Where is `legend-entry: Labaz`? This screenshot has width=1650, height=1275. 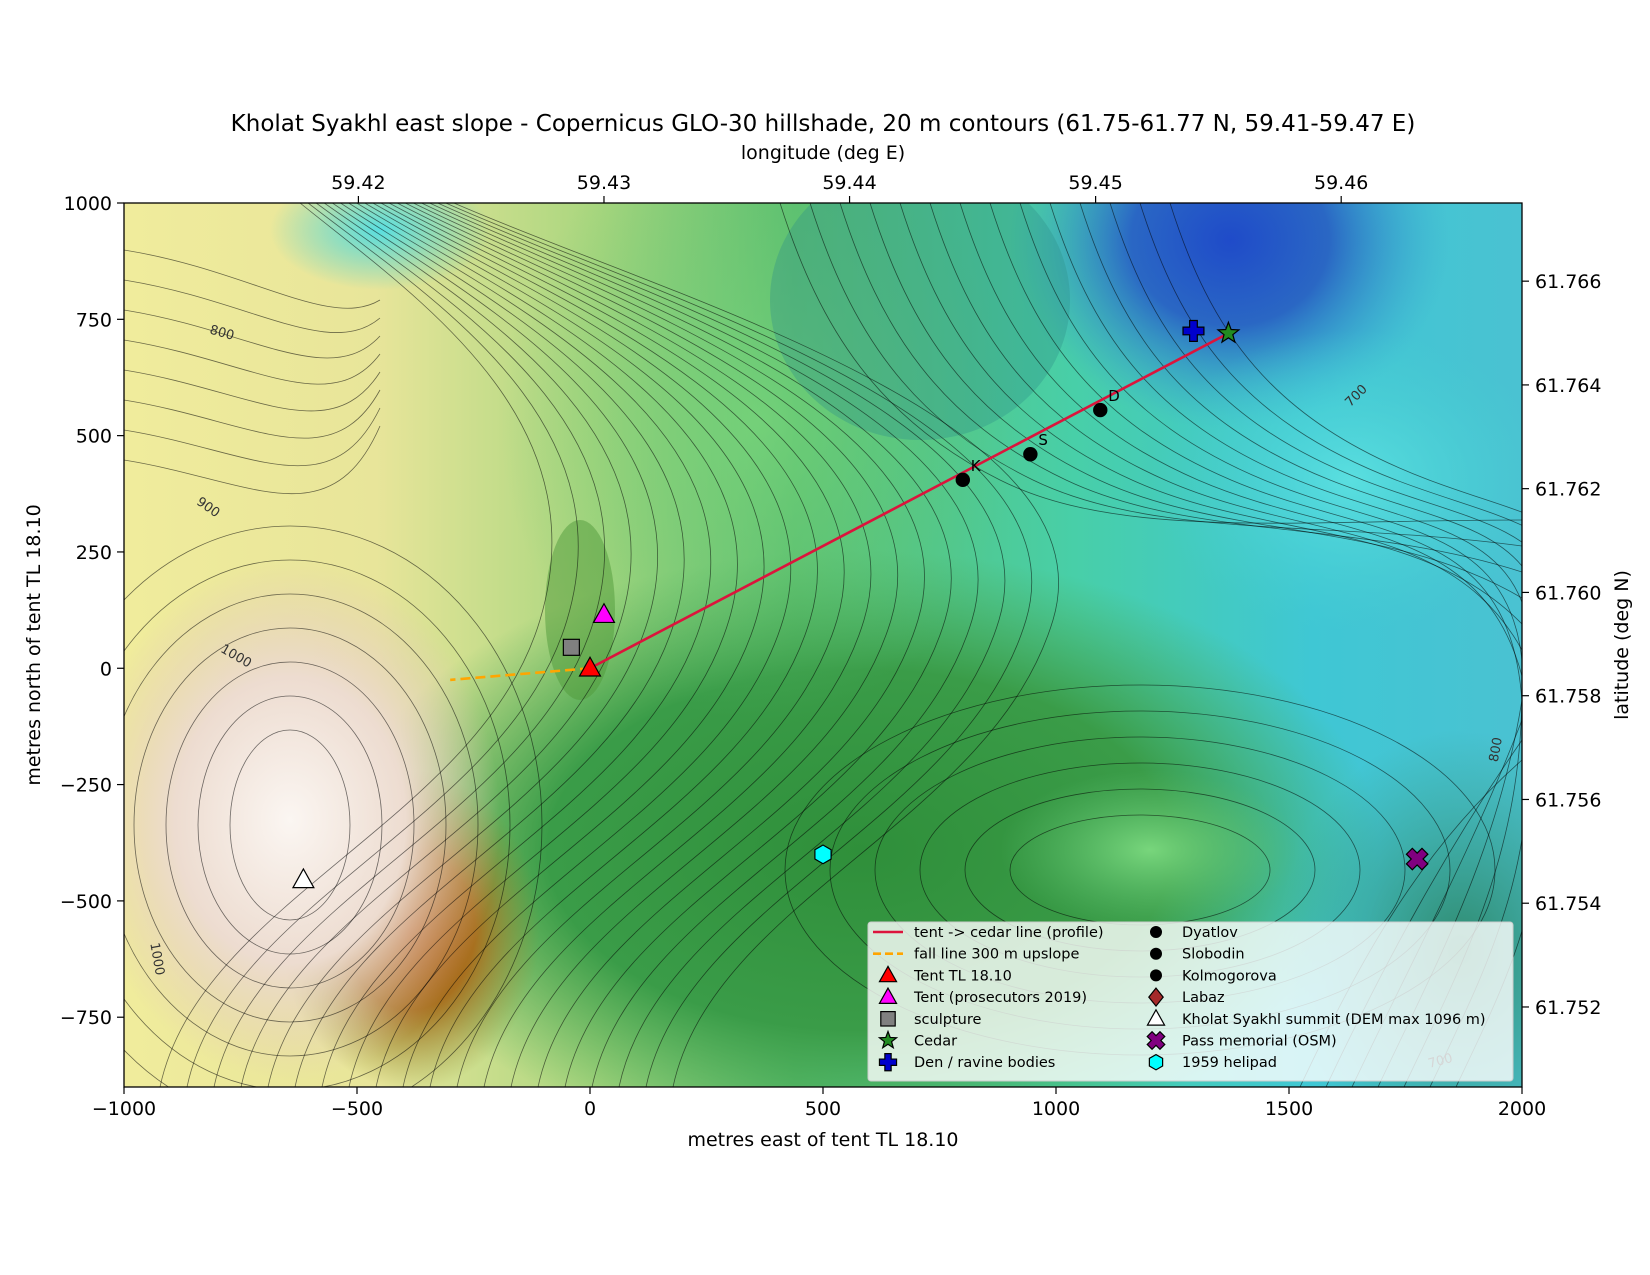 legend-entry: Labaz is located at coordinates (1186, 997).